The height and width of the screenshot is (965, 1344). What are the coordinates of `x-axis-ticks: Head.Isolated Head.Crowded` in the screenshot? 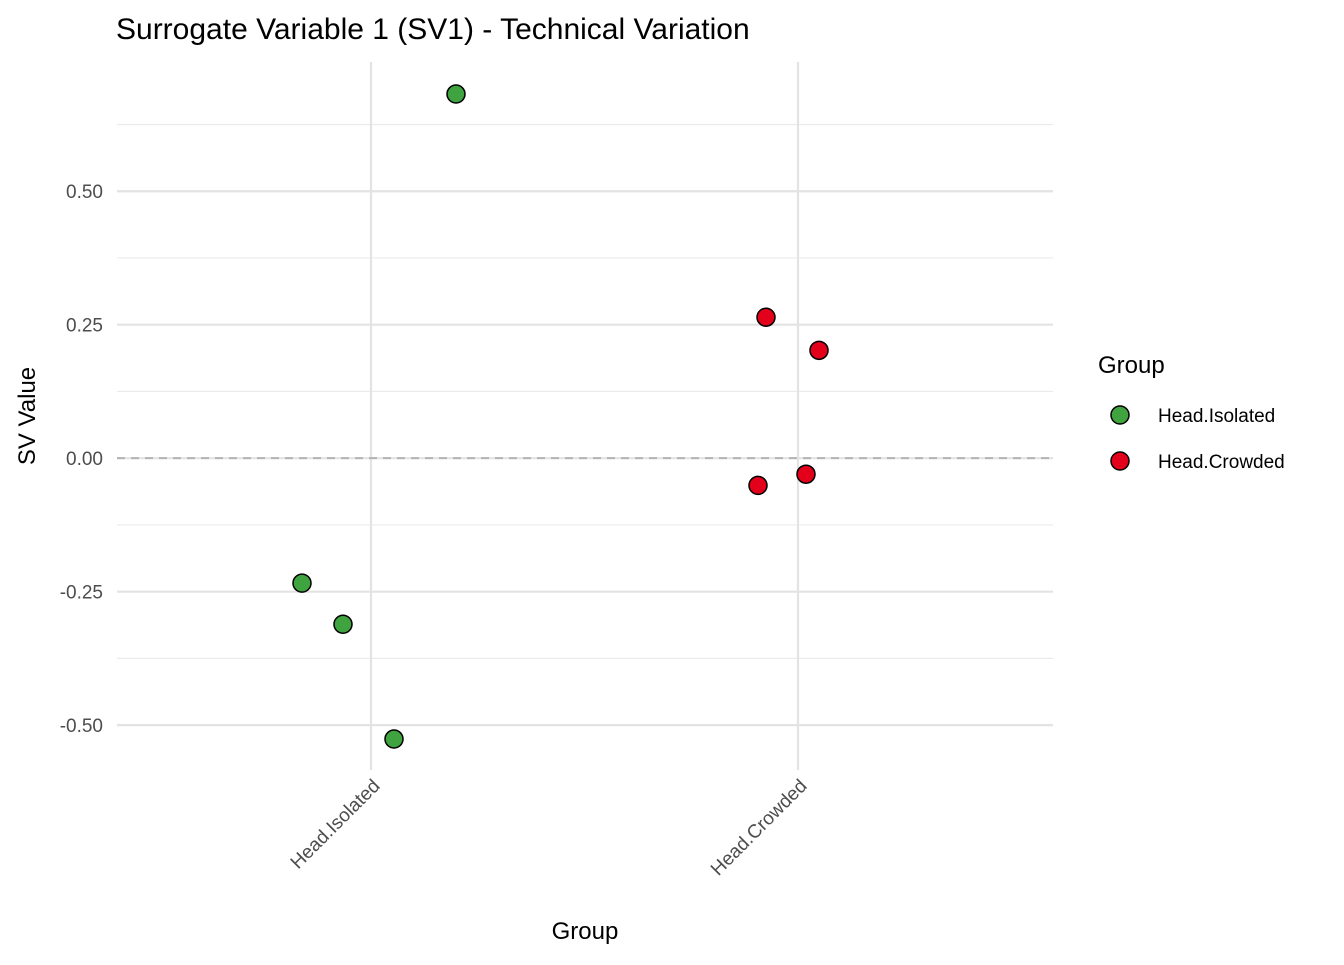 It's located at (549, 828).